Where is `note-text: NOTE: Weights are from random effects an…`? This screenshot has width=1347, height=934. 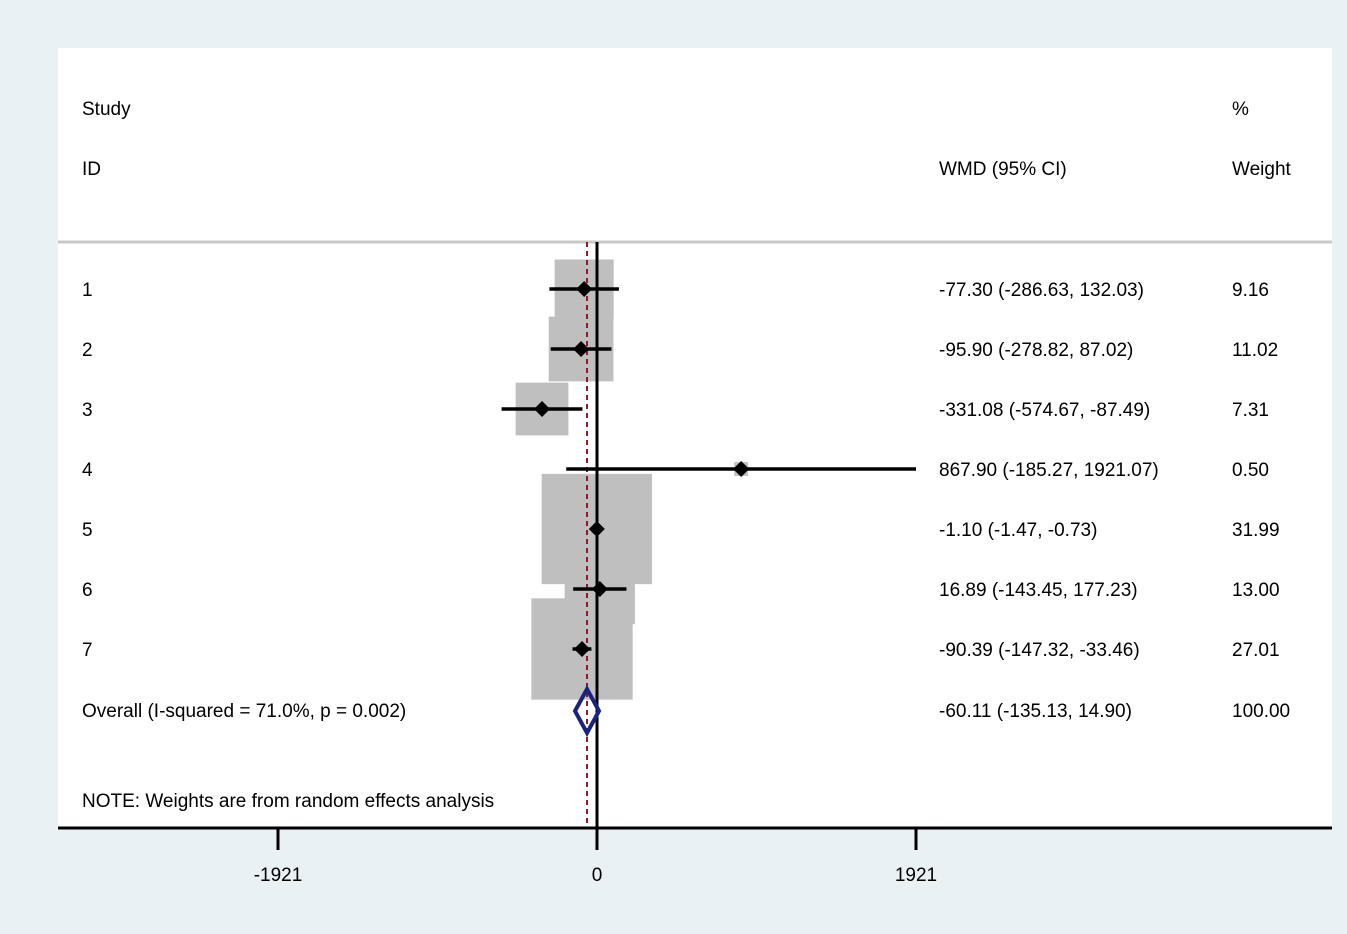
note-text: NOTE: Weights are from random effects an… is located at coordinates (288, 801).